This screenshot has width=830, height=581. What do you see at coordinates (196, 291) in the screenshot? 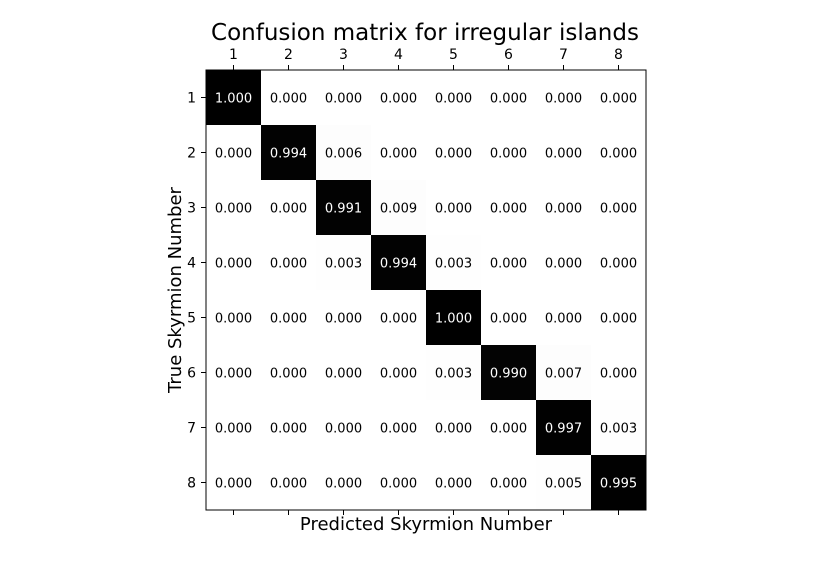
I see `y-axis-ticks: 1 2 3 4 5 6 7 8` at bounding box center [196, 291].